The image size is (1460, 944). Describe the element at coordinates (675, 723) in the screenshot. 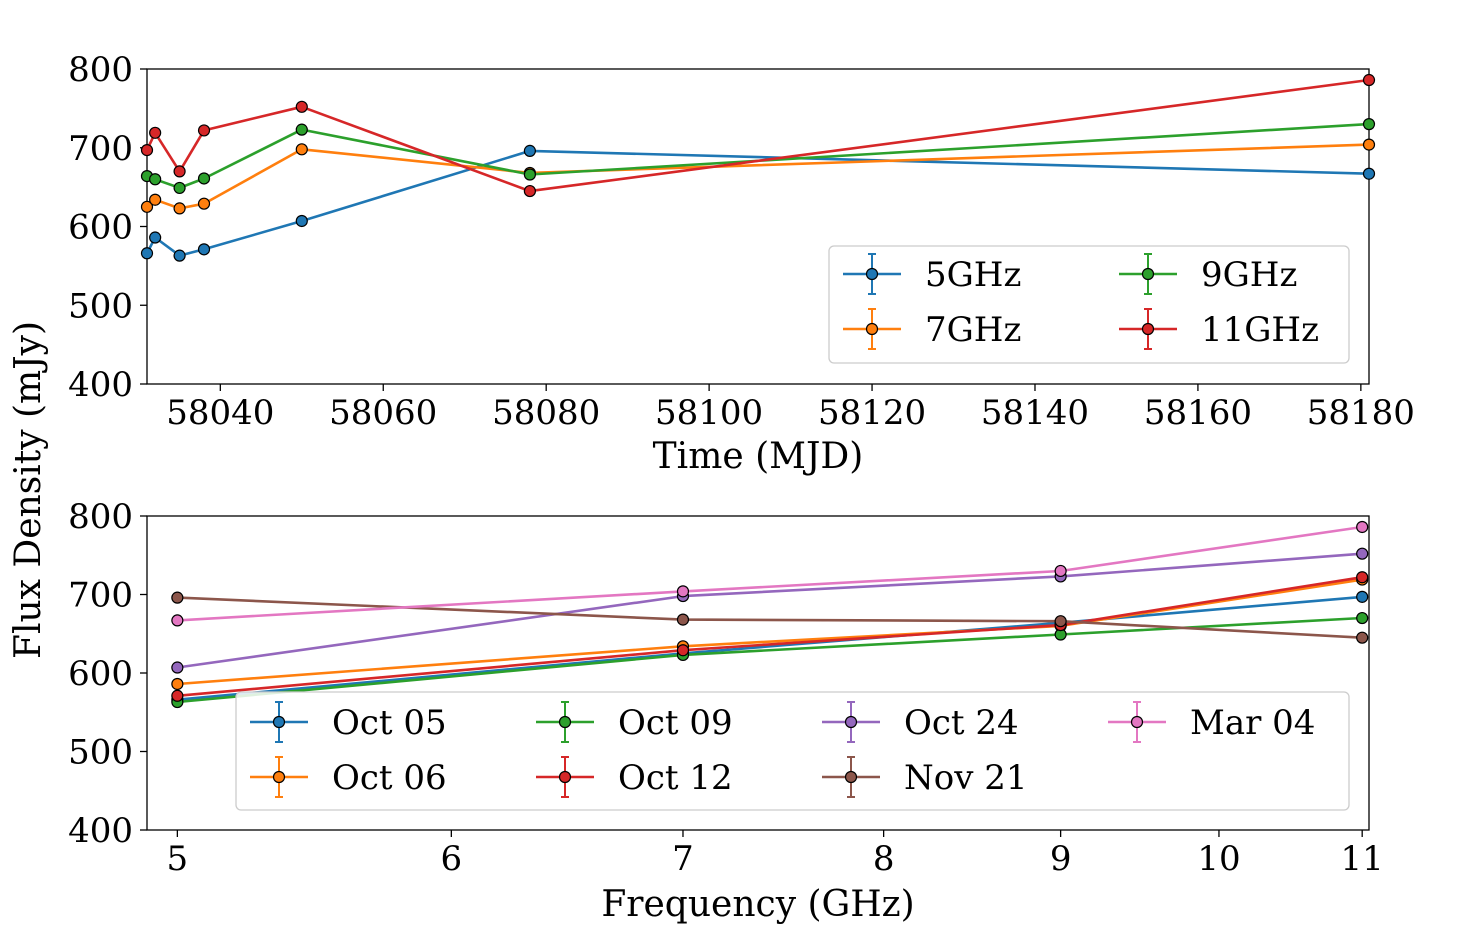

I see `legend-label: Oct 09` at that location.